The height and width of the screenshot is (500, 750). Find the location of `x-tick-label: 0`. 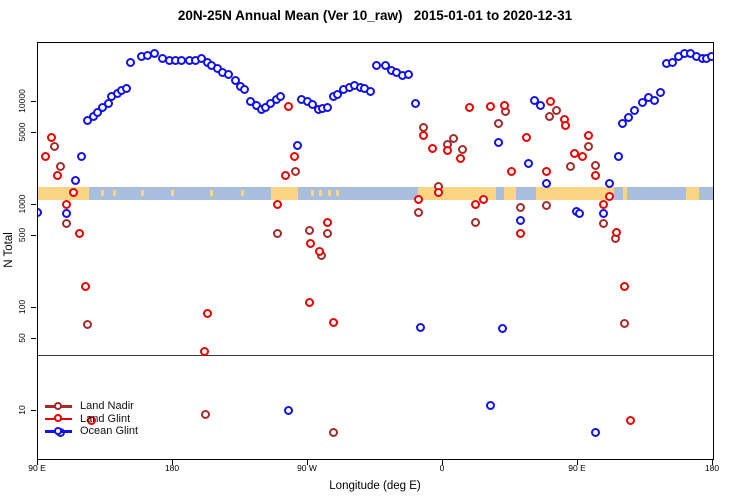

x-tick-label: 0 is located at coordinates (442, 468).